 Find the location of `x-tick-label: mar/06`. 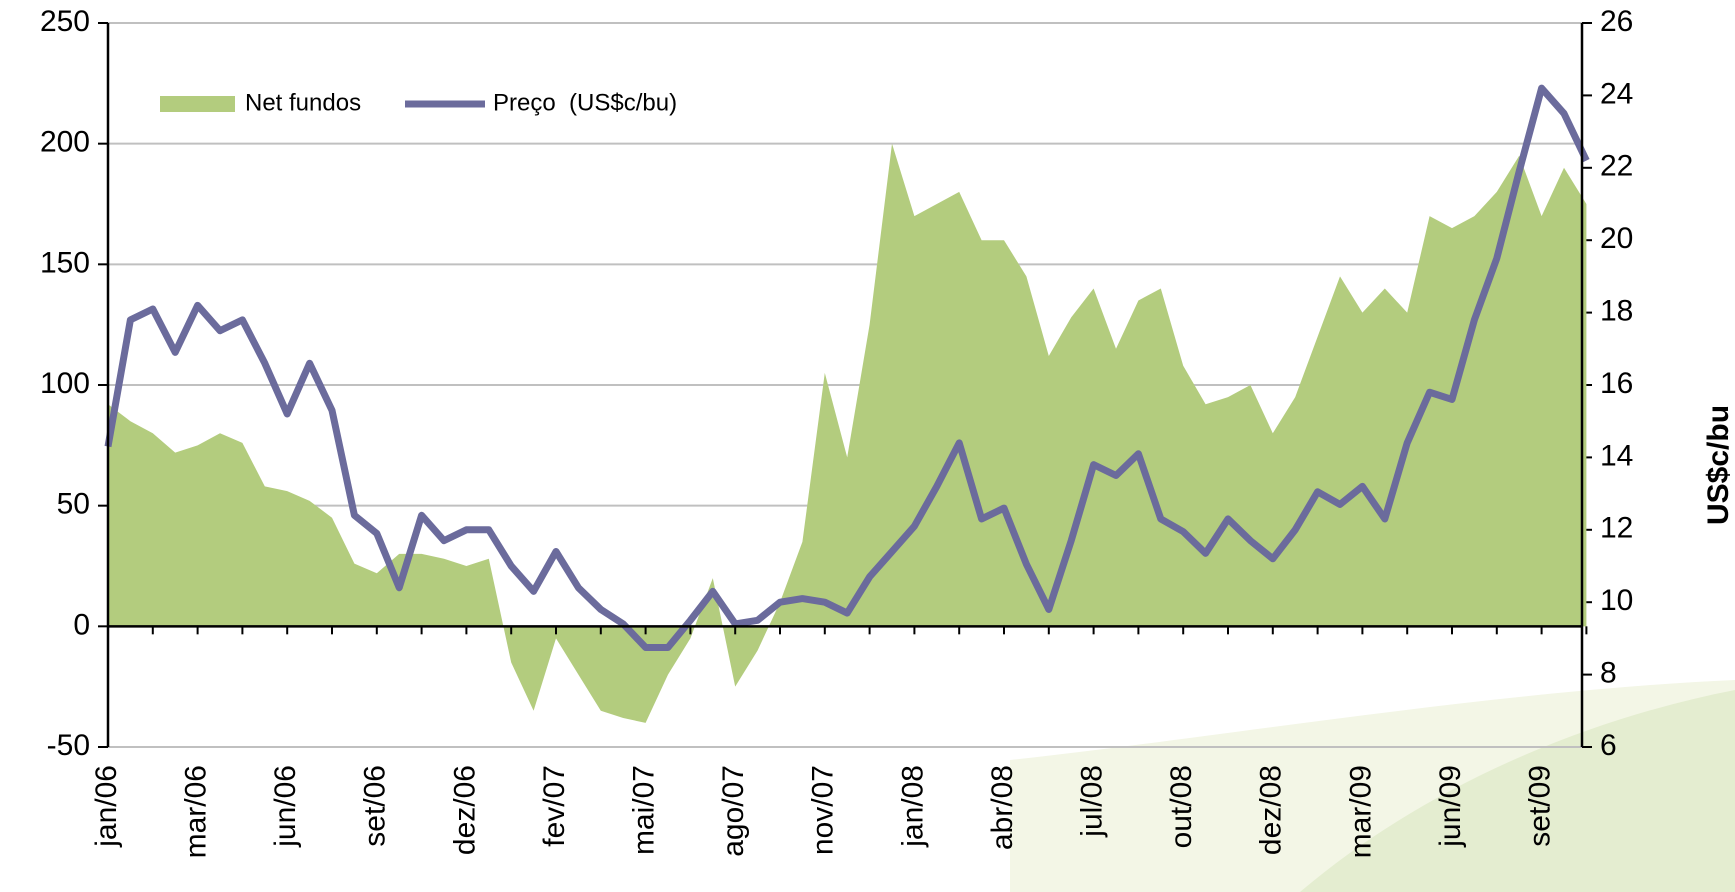

x-tick-label: mar/06 is located at coordinates (196, 811).